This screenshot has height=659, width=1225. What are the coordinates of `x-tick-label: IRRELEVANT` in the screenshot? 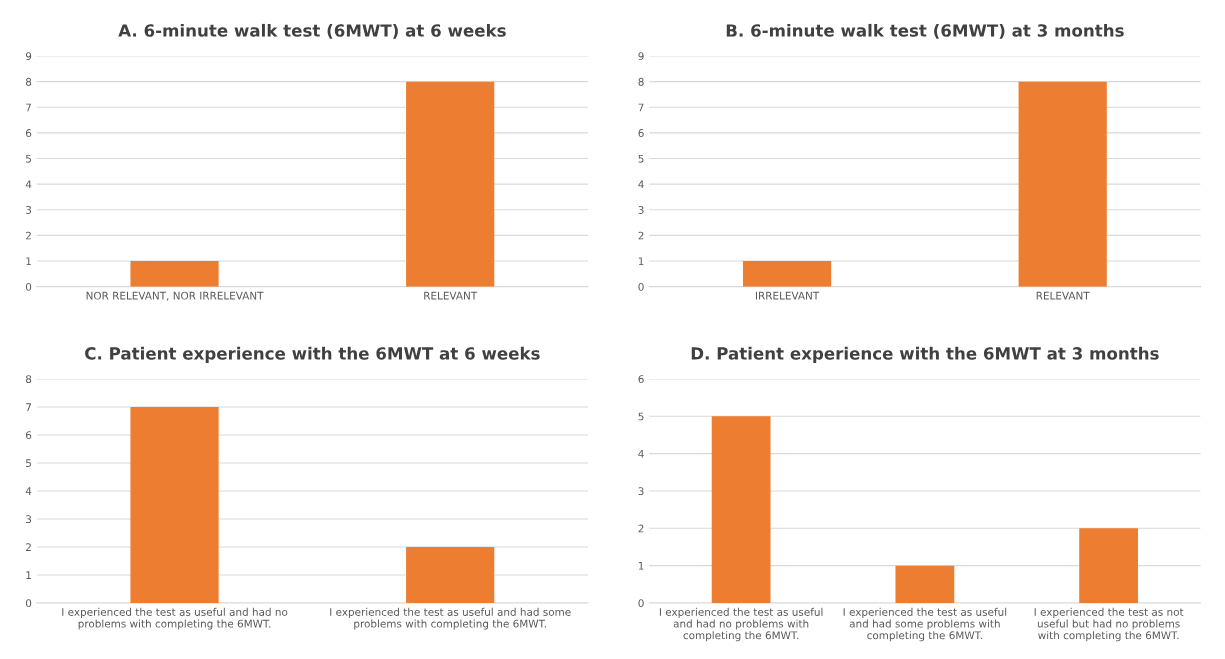 It's located at (787, 295).